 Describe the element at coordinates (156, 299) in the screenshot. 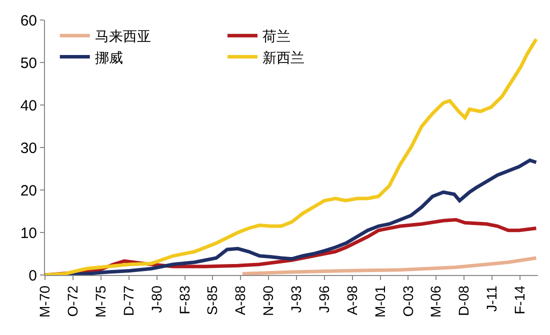

I see `x-tick-label: J-80` at that location.